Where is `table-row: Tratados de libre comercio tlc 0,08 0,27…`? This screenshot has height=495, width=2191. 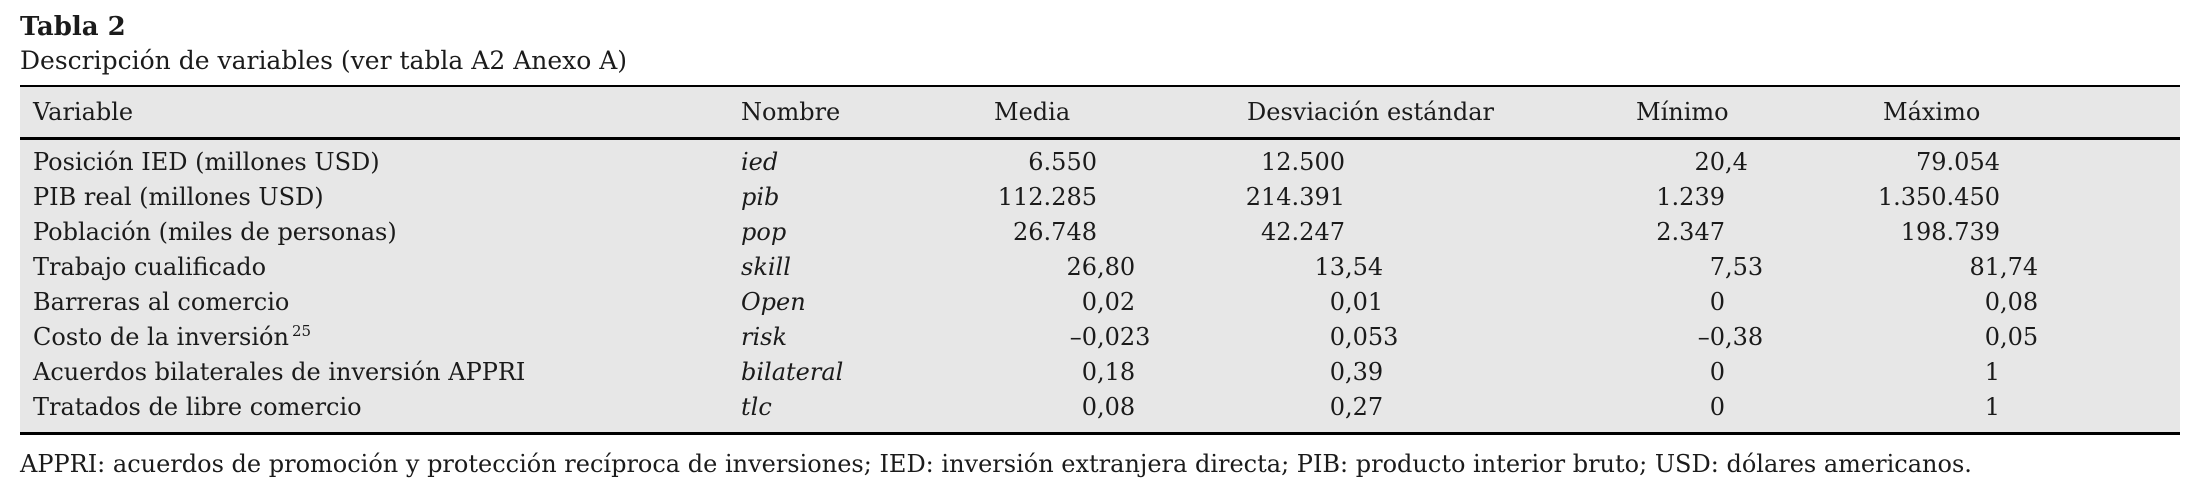 table-row: Tratados de libre comercio tlc 0,08 0,27… is located at coordinates (1100, 407).